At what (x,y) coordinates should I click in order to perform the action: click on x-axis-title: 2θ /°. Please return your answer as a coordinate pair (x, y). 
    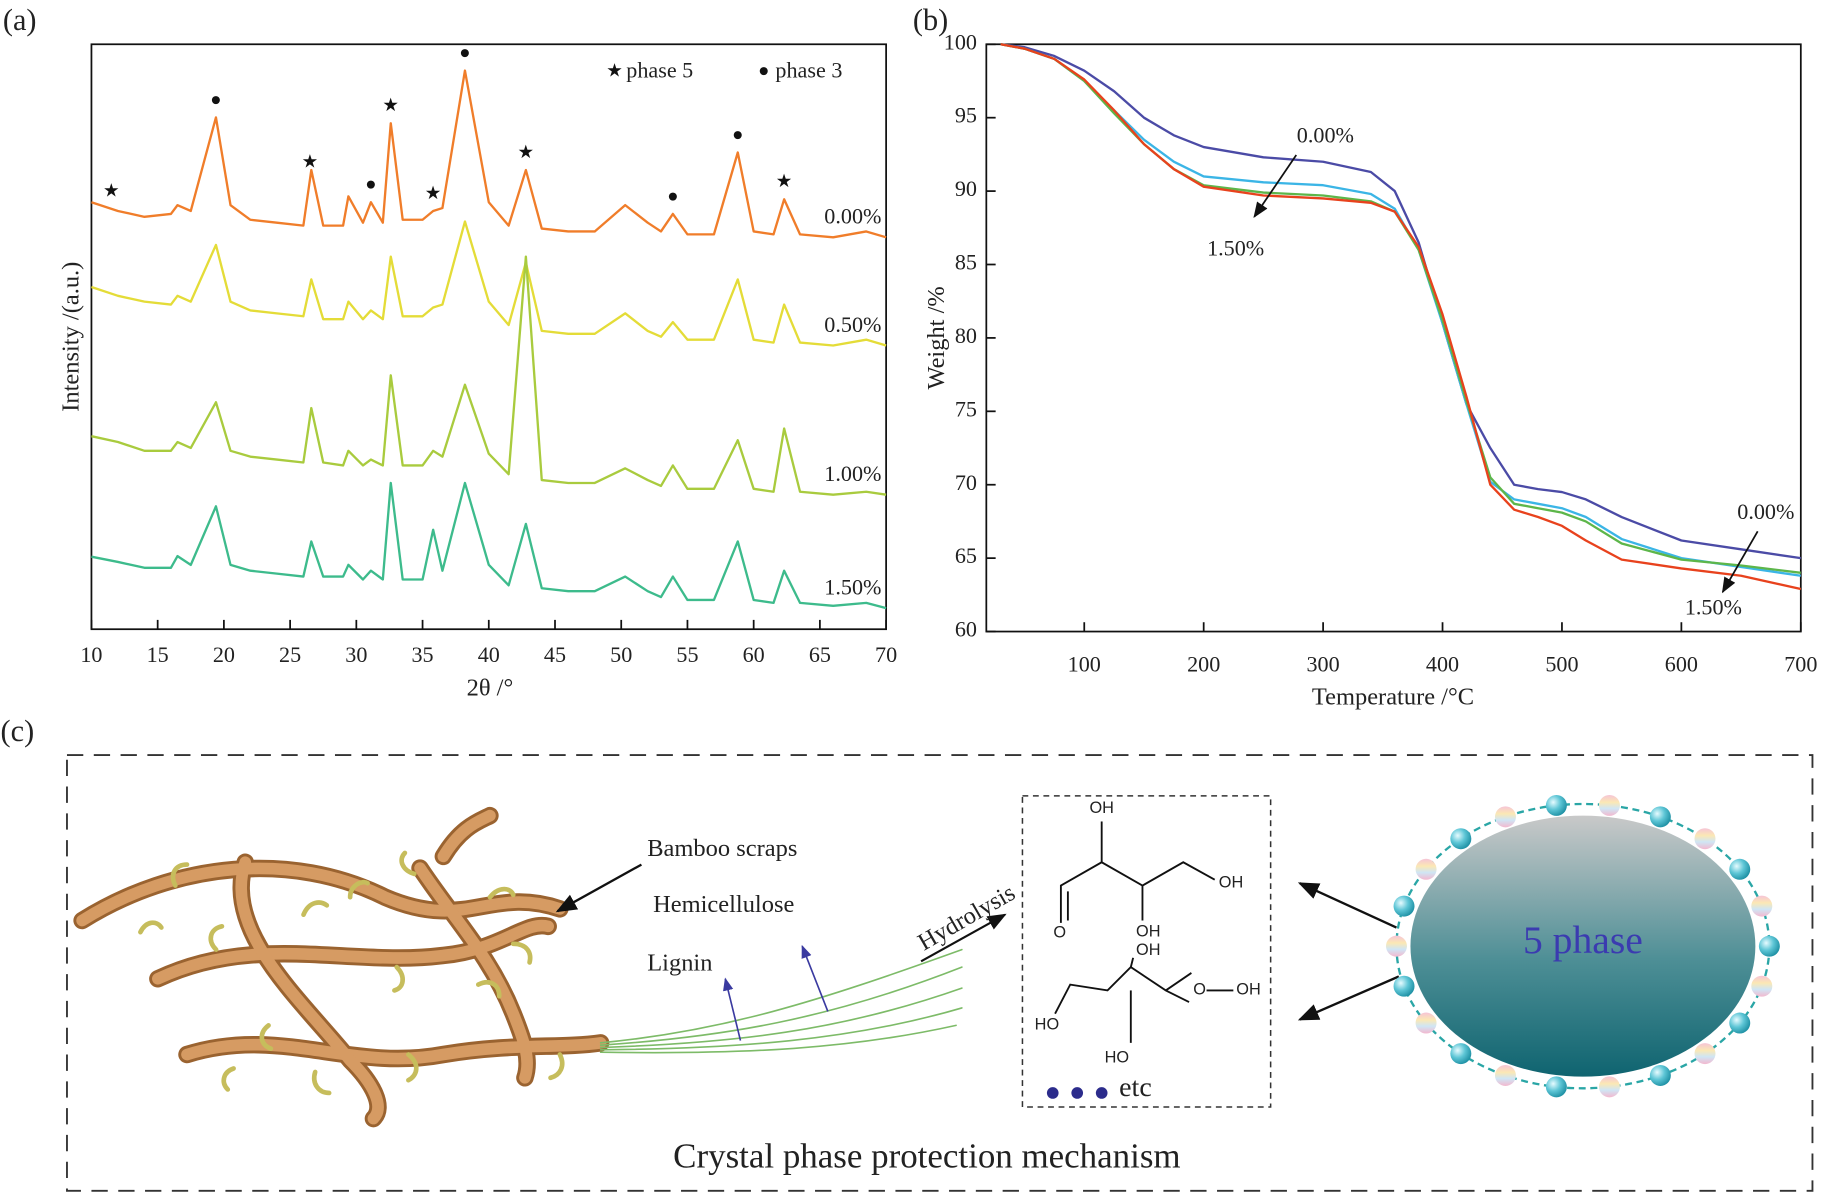
    Looking at the image, I should click on (490, 687).